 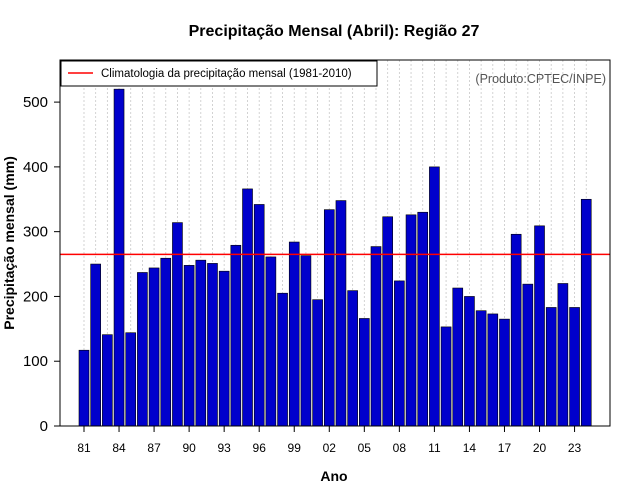 What do you see at coordinates (387, 321) in the screenshot?
I see `bar-2007` at bounding box center [387, 321].